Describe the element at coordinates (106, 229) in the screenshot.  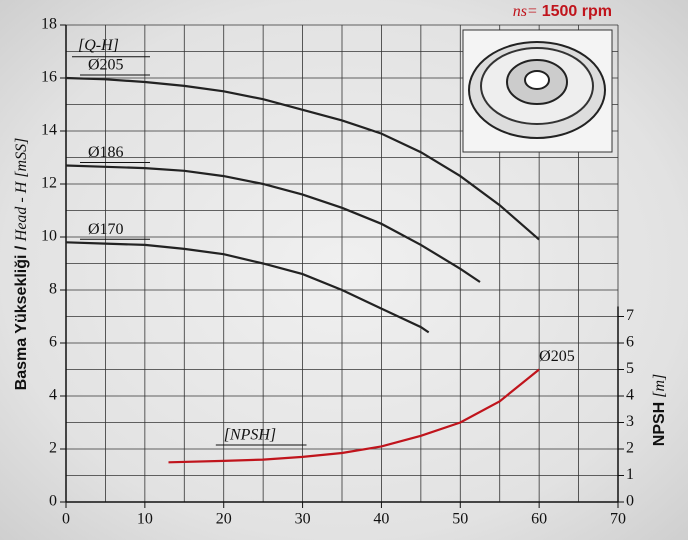
I see `series-label: Ø170` at that location.